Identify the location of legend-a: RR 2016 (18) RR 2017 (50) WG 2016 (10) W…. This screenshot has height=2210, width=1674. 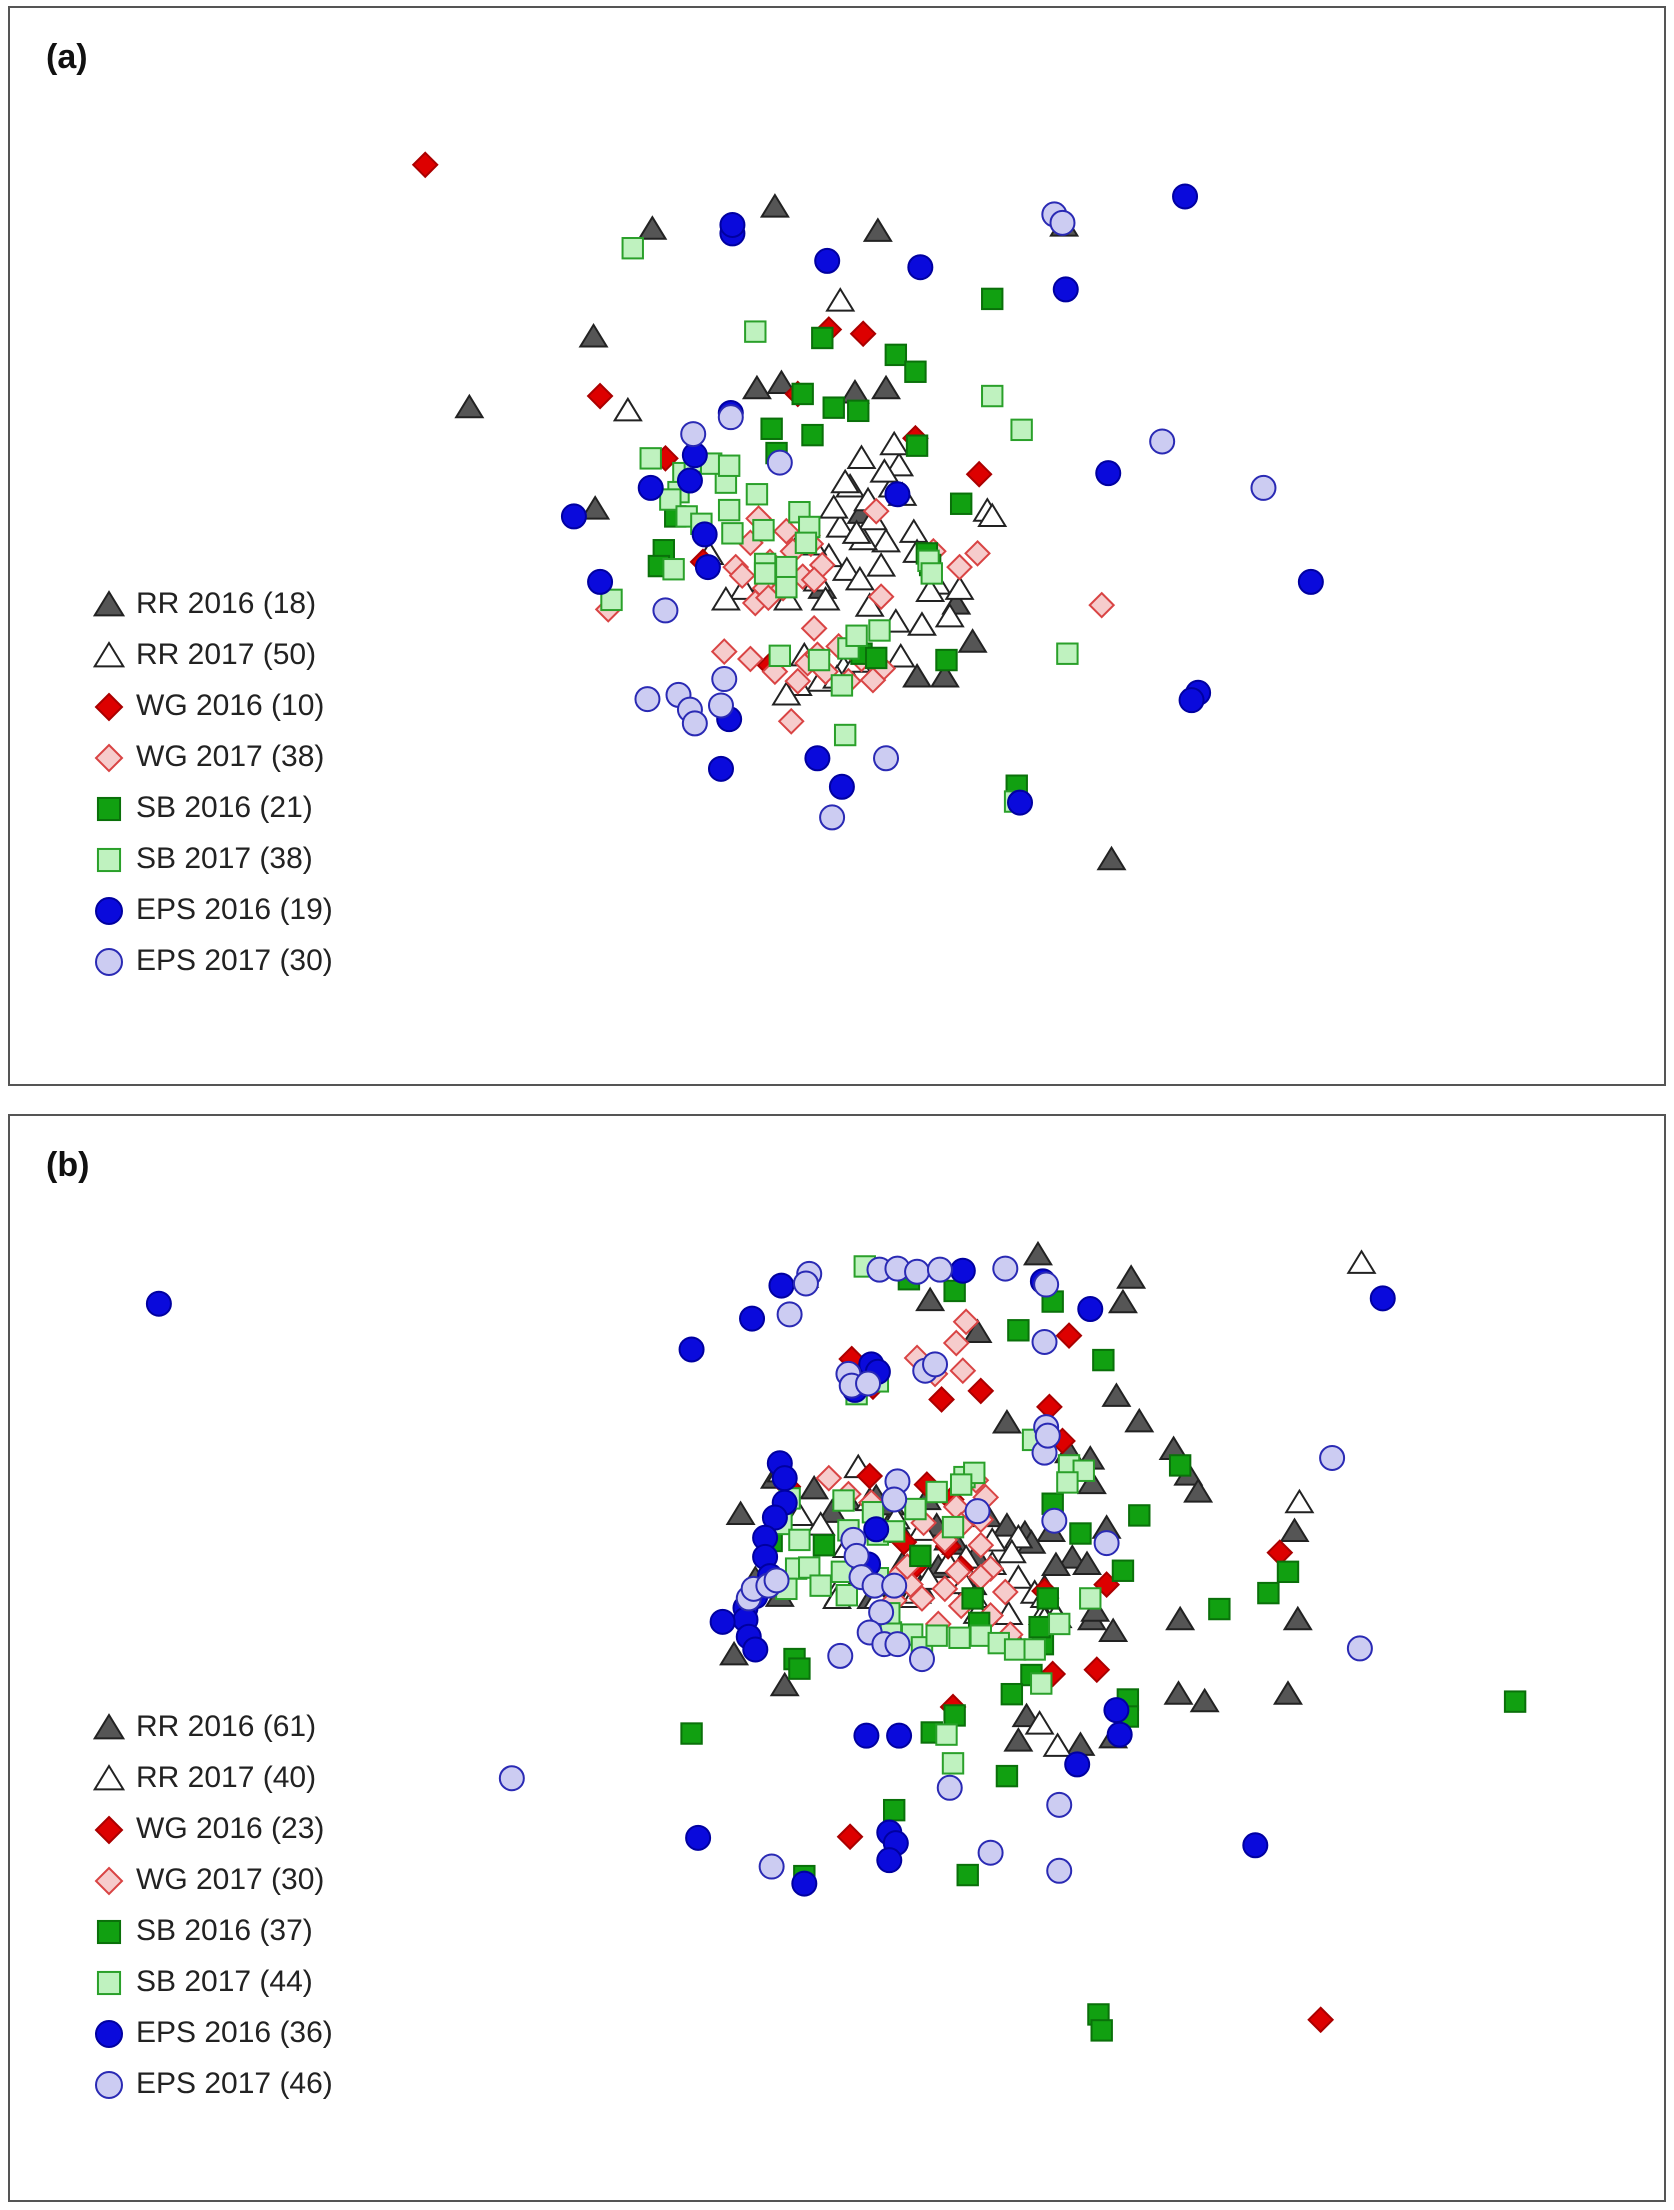
(211, 782).